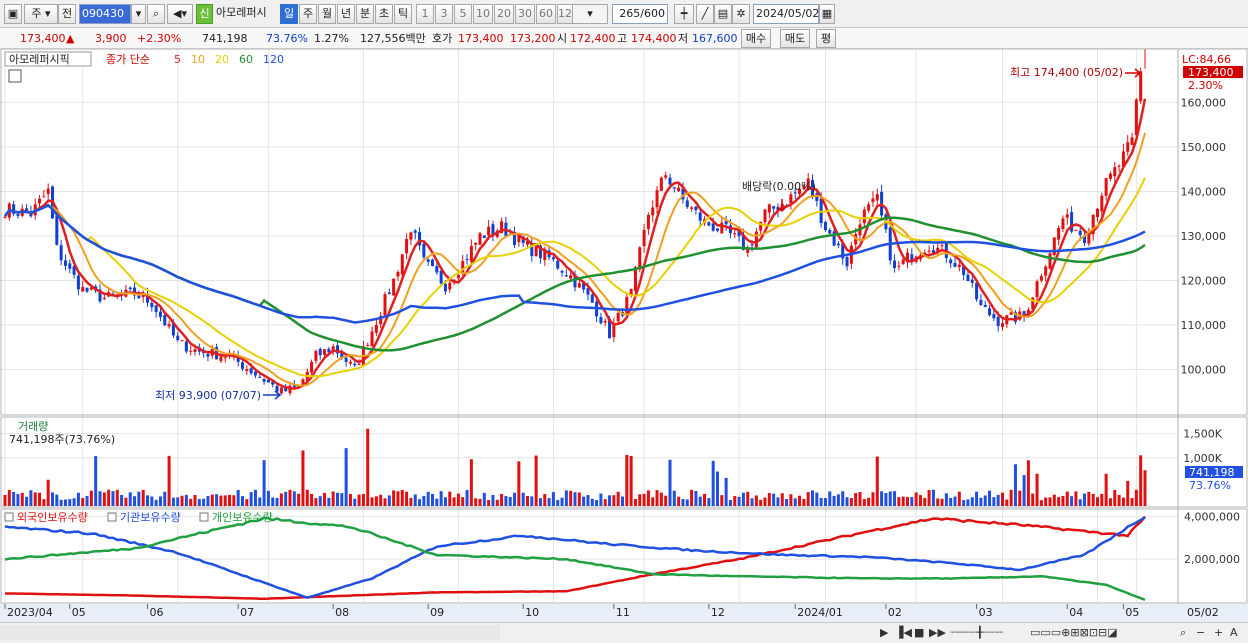 The width and height of the screenshot is (1248, 643). Describe the element at coordinates (250, 632) in the screenshot. I see `scroll-track` at that location.